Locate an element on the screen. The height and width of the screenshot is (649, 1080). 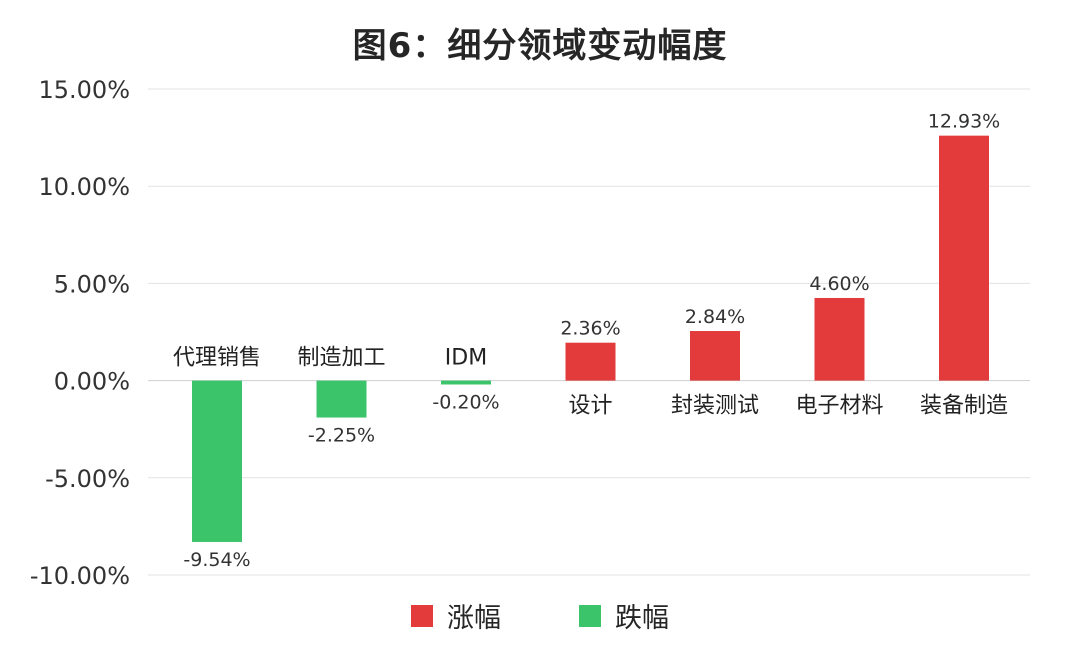
category-label: 装备制造 is located at coordinates (964, 406).